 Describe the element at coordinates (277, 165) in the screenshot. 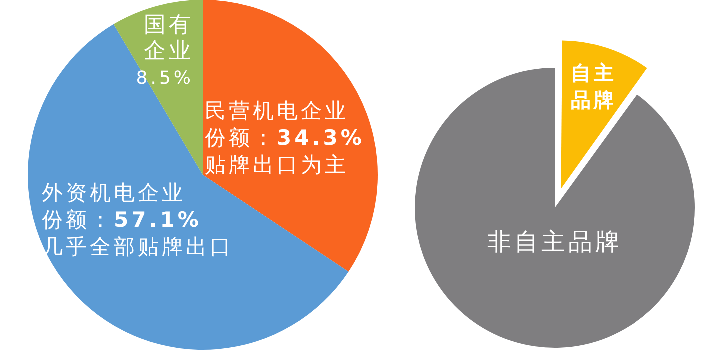

I see `text: 贴牌出口为主` at that location.